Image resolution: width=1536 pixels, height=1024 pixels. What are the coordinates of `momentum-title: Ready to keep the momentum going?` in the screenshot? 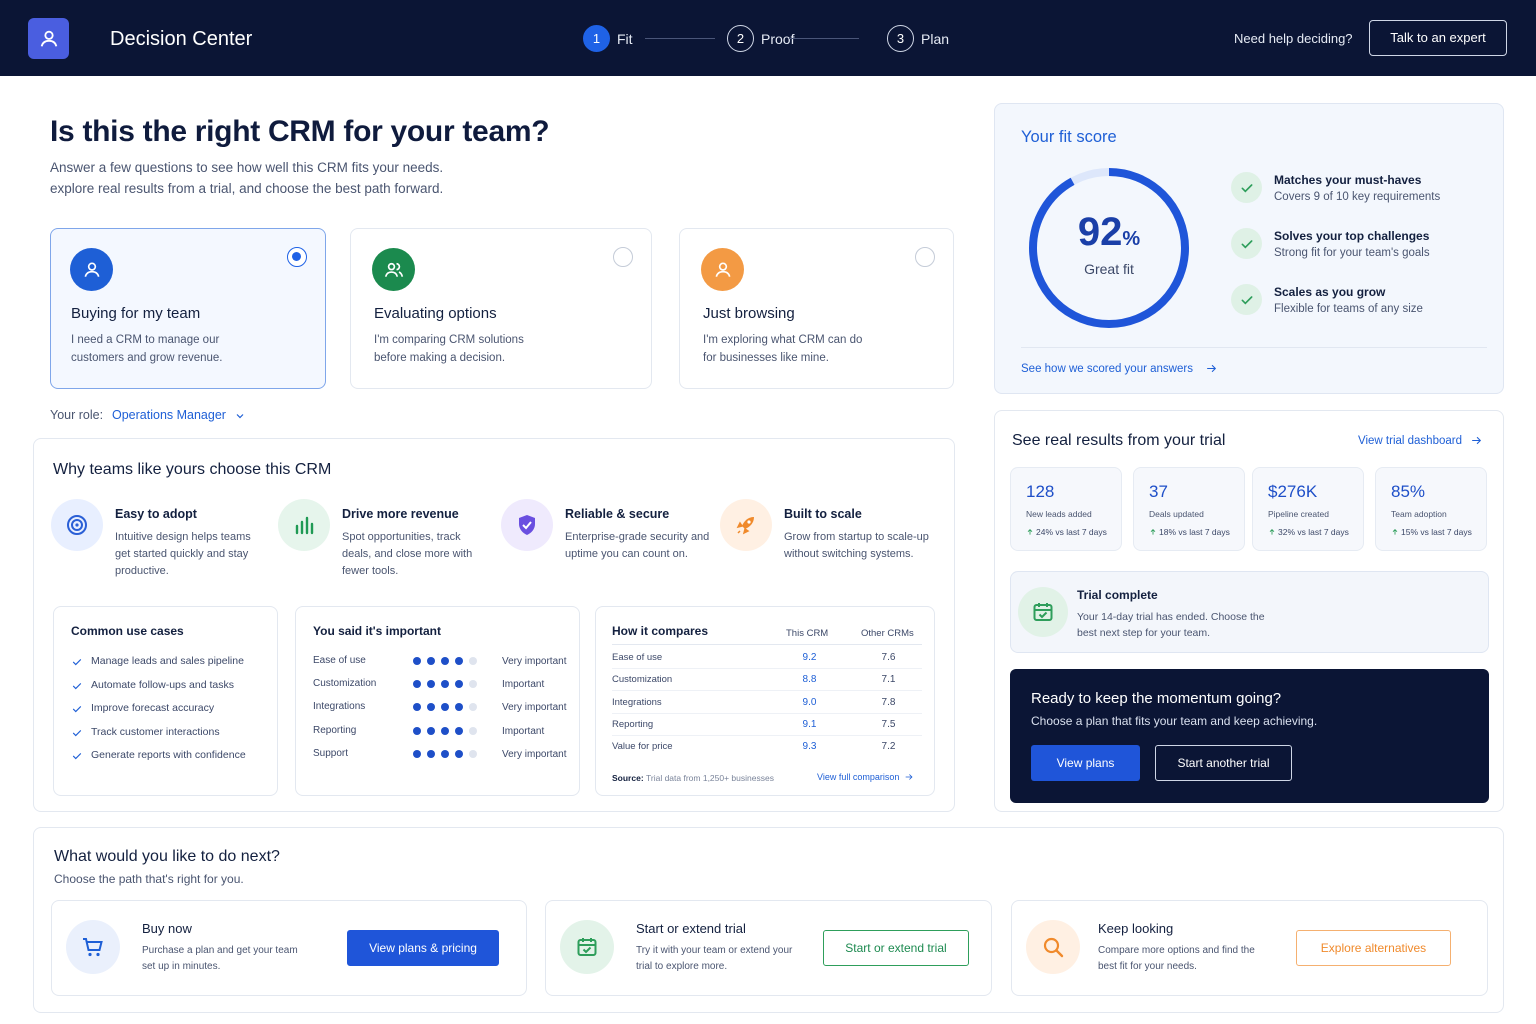 It's located at (1156, 698).